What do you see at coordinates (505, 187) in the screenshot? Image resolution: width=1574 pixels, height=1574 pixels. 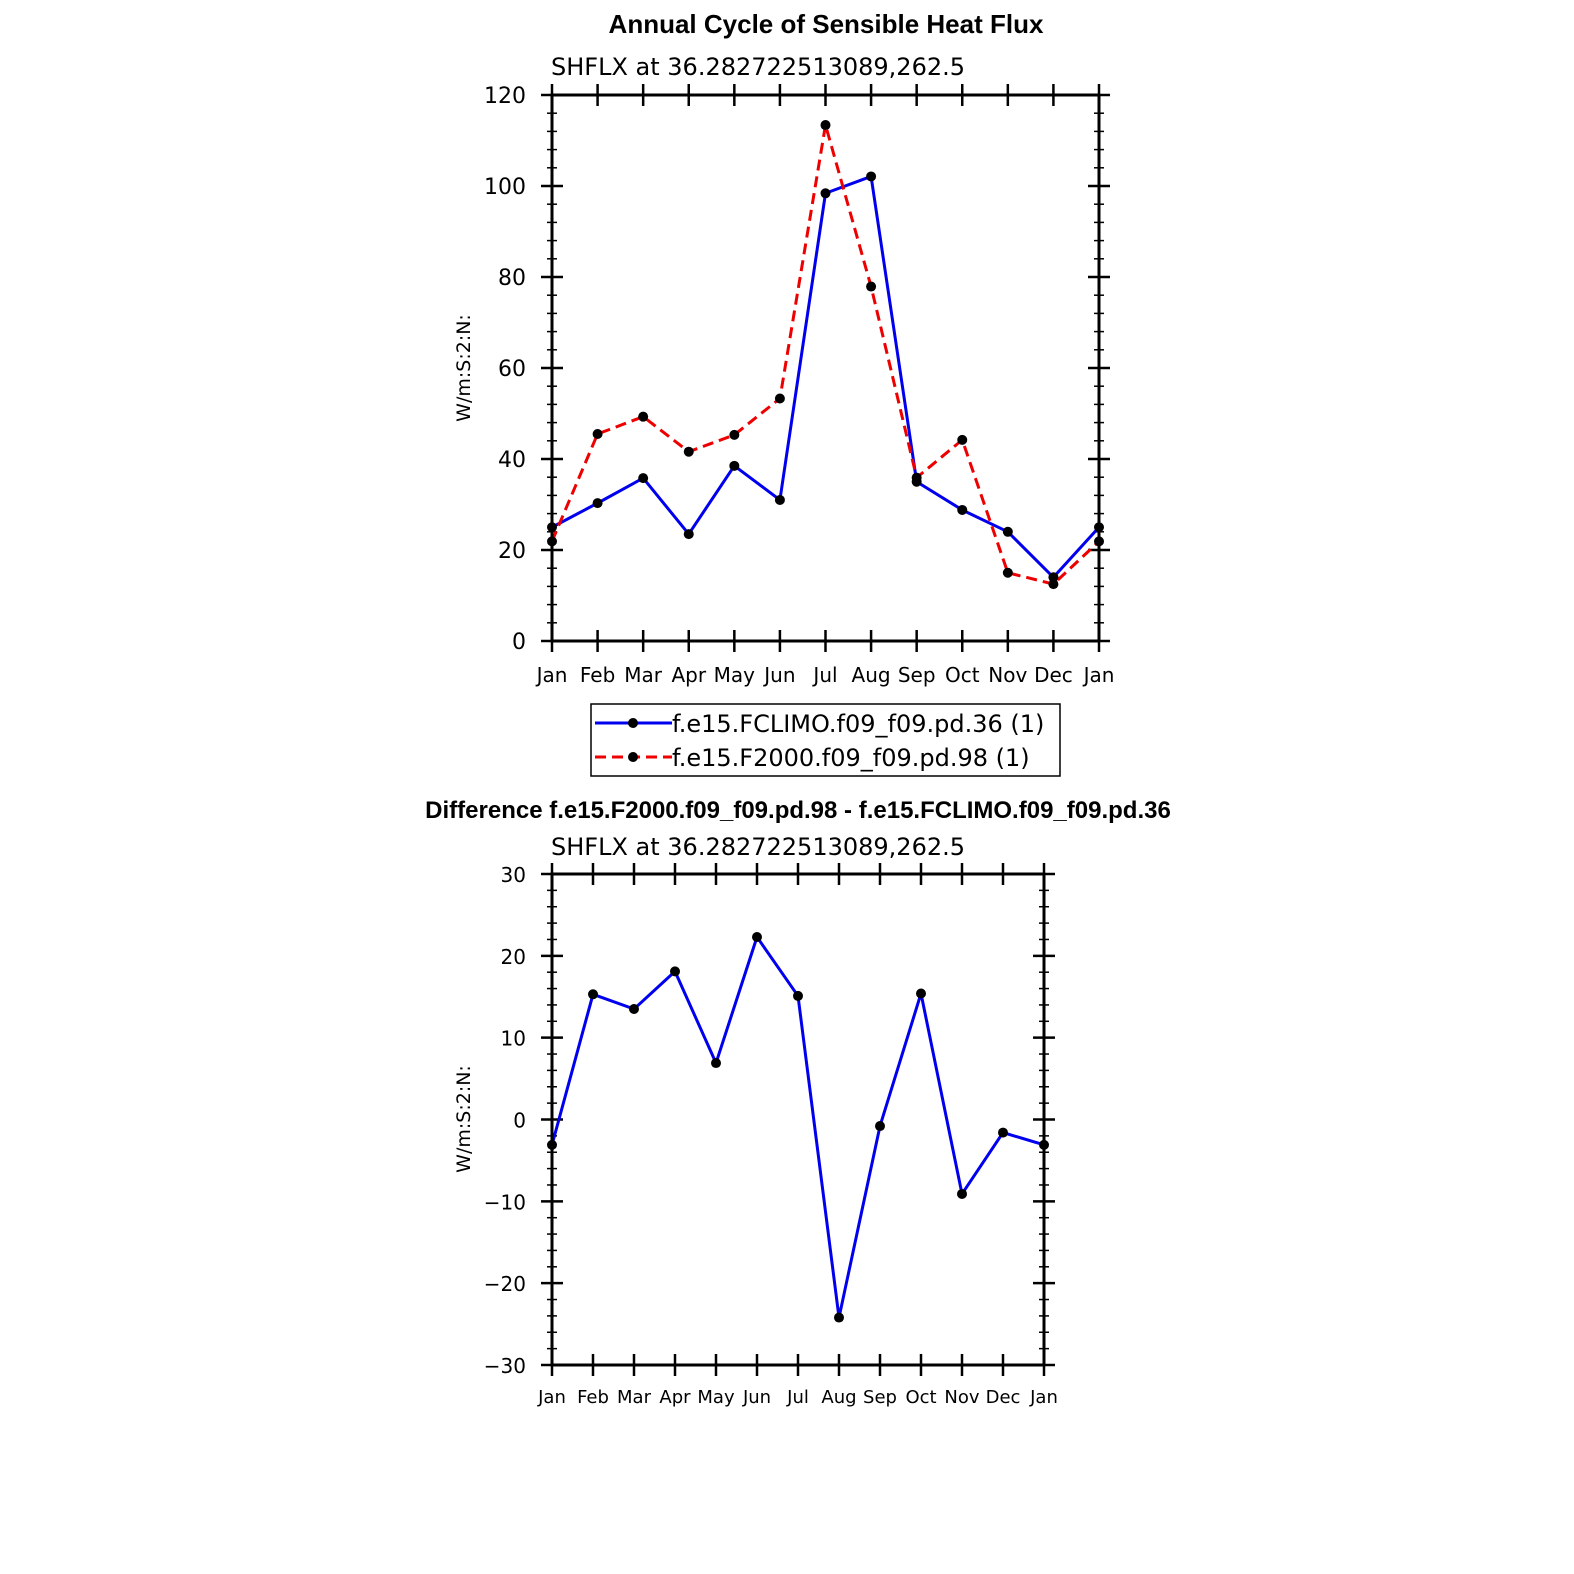 I see `y-tick-label: 100` at bounding box center [505, 187].